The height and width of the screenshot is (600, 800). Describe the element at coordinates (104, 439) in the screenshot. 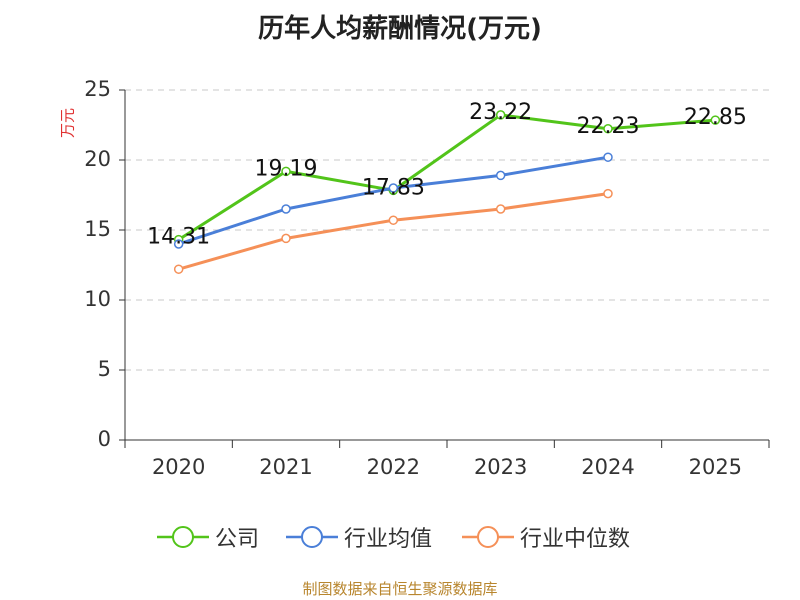

I see `y-tick-label: 0` at that location.